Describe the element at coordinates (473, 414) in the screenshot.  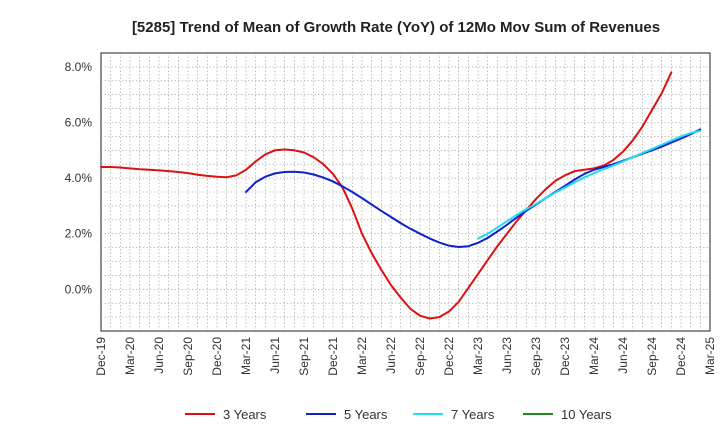
I see `legend-label: 7 Years` at that location.